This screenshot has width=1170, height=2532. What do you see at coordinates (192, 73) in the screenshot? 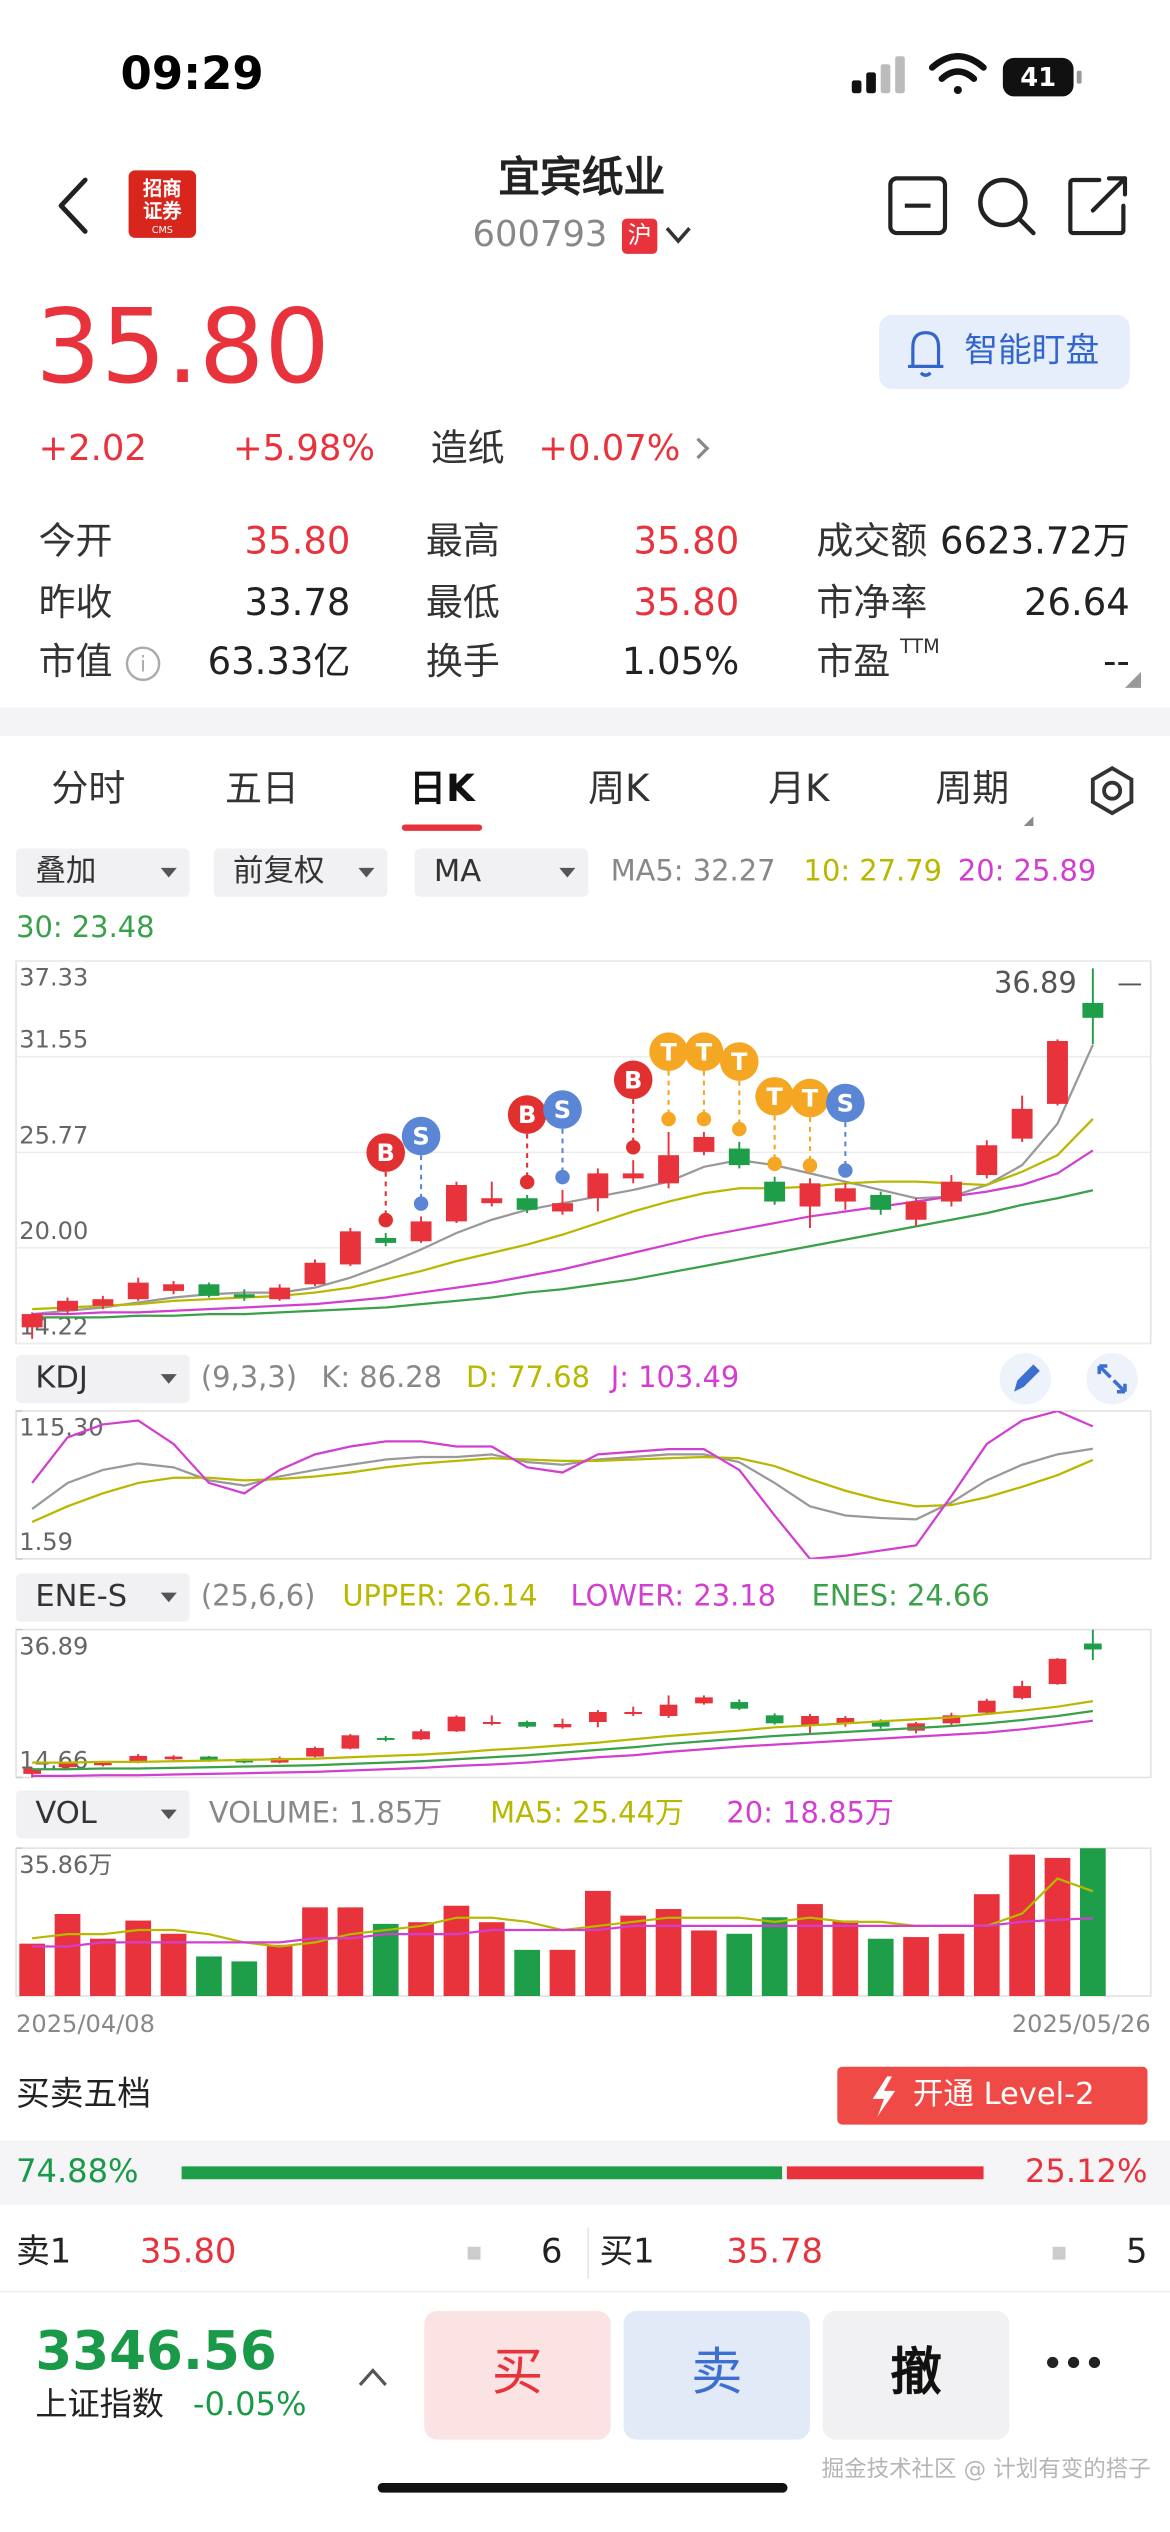
I see `clock: 09:29` at bounding box center [192, 73].